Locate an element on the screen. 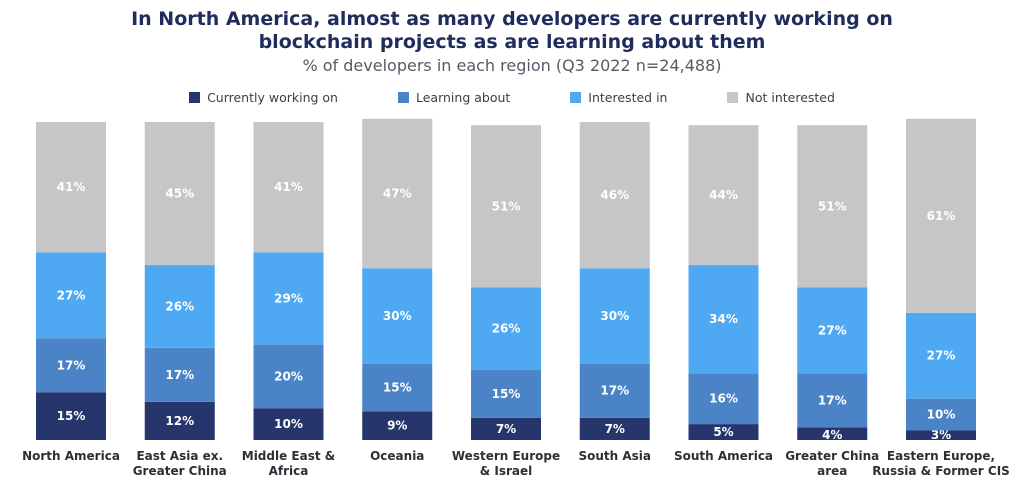  data-label: 7% is located at coordinates (506, 429).